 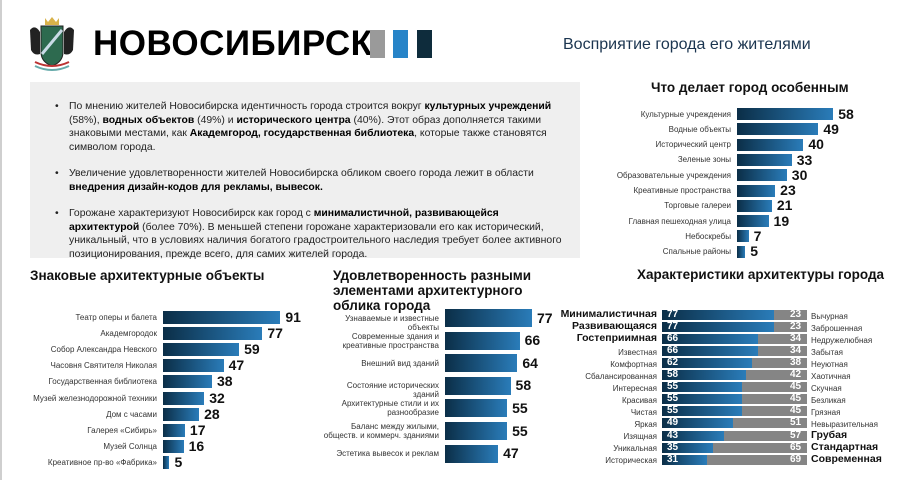 I want to click on bar-label: Культурные учреждения, so click(x=685, y=114).